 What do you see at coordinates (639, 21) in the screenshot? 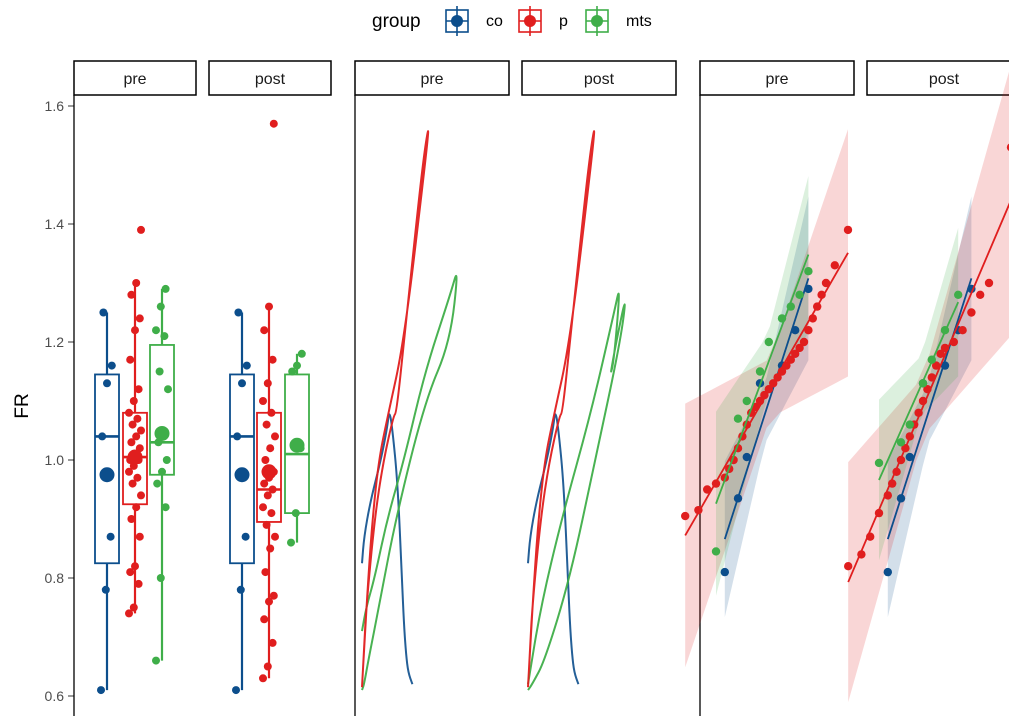
I see `legend-label-mts: mts` at bounding box center [639, 21].